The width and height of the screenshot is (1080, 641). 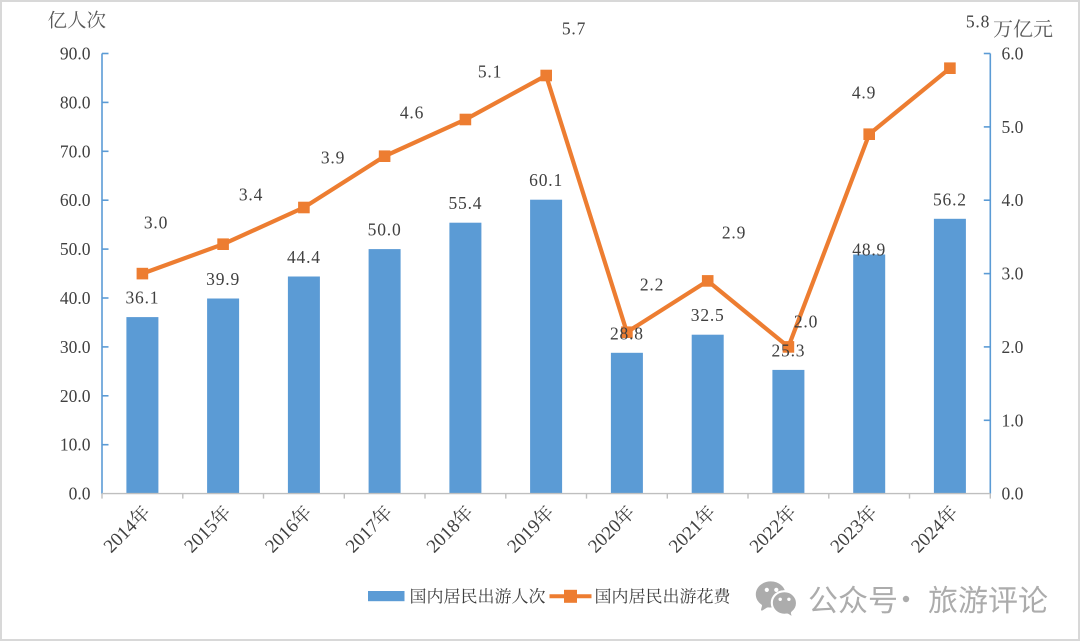 I want to click on svg-text: 70.0, so click(x=75, y=151).